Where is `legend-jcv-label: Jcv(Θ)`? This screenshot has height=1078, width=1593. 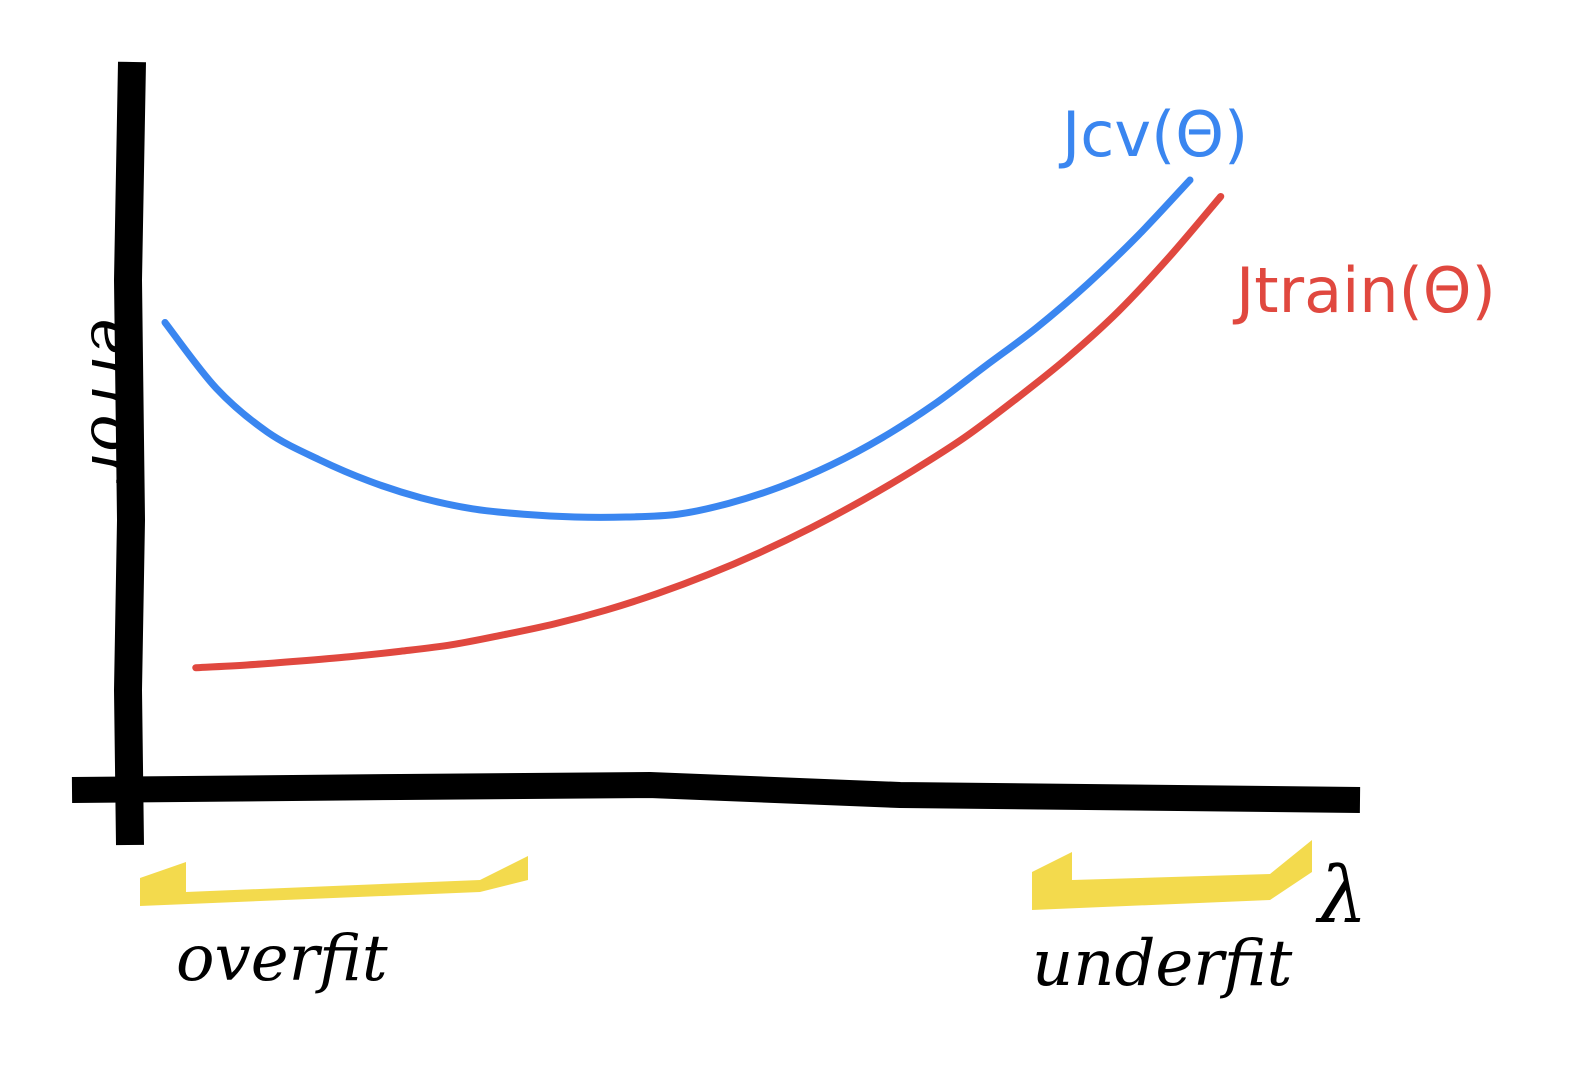 legend-jcv-label: Jcv(Θ) is located at coordinates (1153, 134).